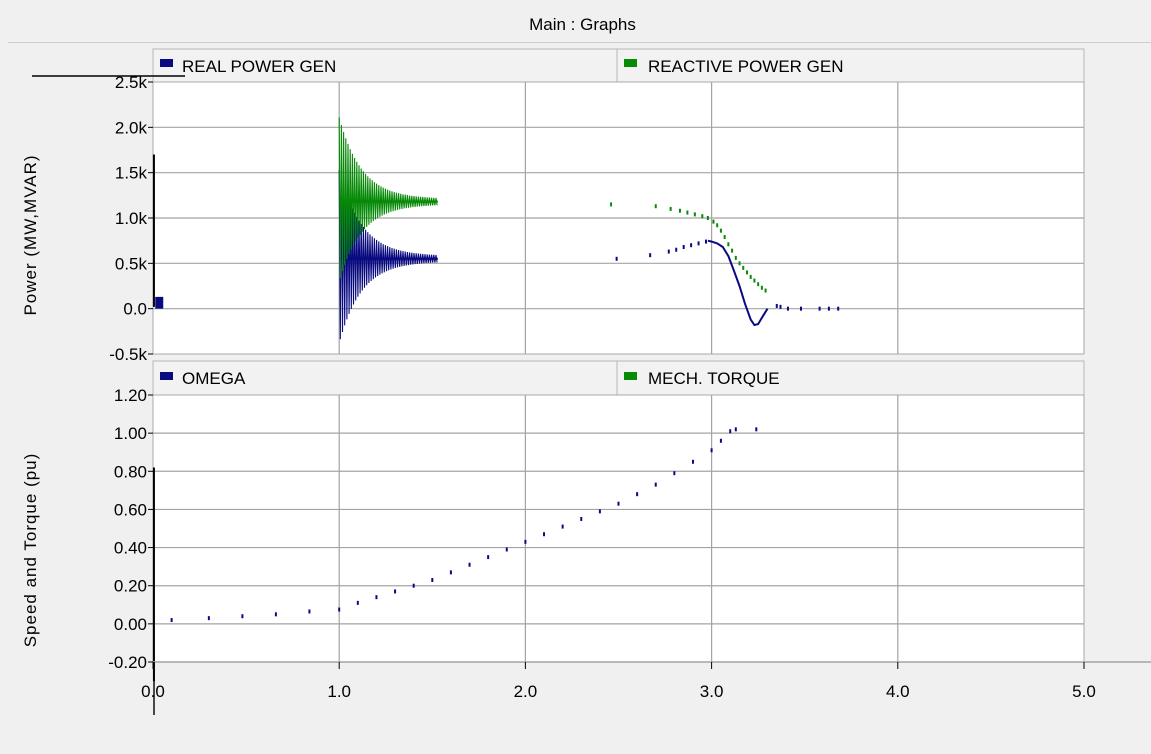 Image resolution: width=1151 pixels, height=754 pixels. I want to click on y-tick-label: 1.0k, so click(131, 218).